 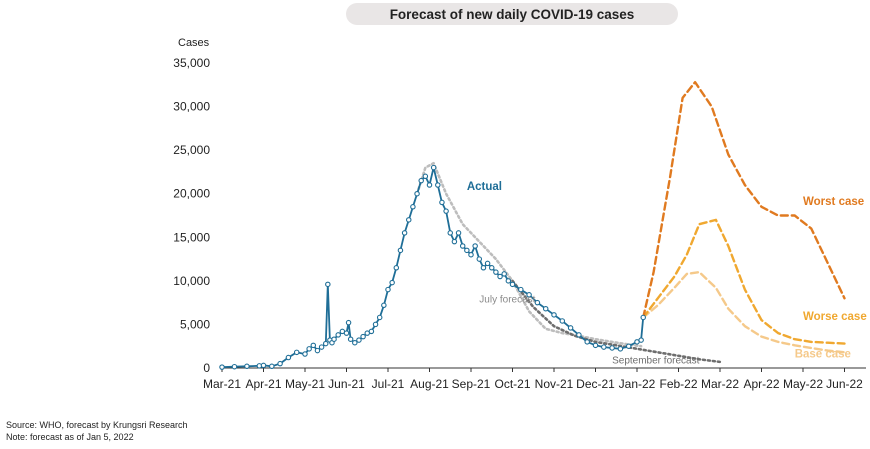 I want to click on x-tick-label: Mar-22, so click(x=720, y=384).